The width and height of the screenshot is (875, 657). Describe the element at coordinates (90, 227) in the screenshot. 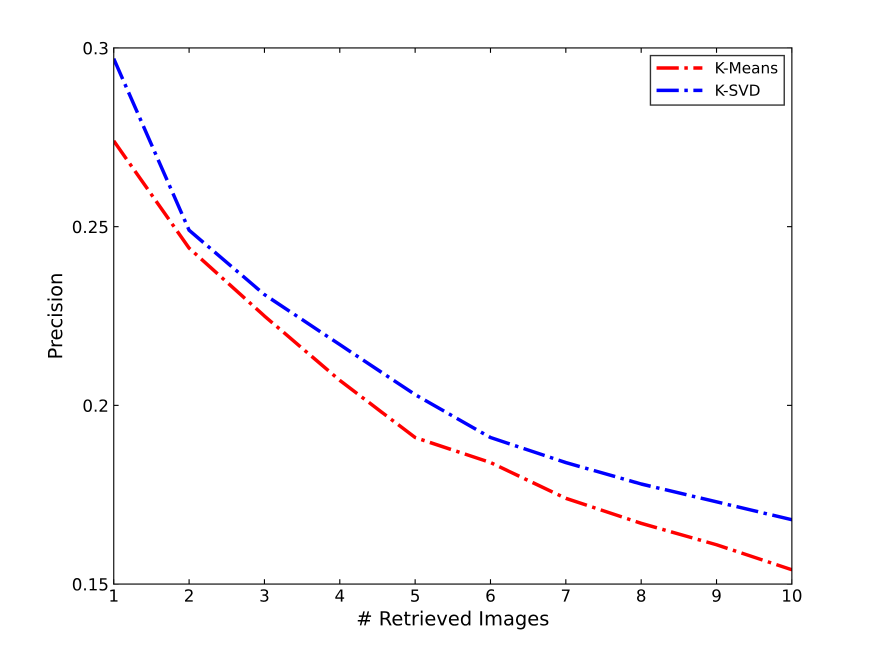

I see `y-tick-label: 0.25` at that location.